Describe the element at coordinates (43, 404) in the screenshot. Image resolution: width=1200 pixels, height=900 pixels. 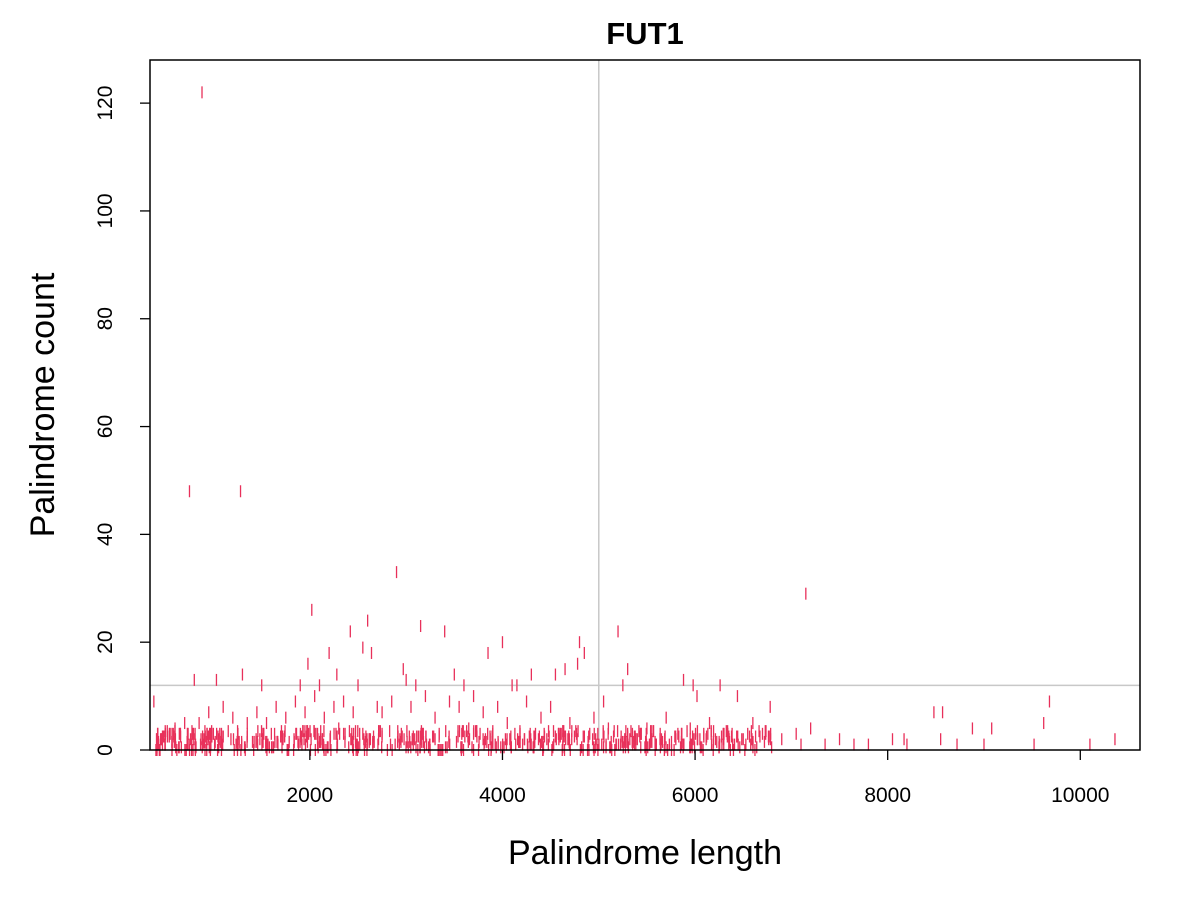
I see `y-axis-label: Palindrome count` at that location.